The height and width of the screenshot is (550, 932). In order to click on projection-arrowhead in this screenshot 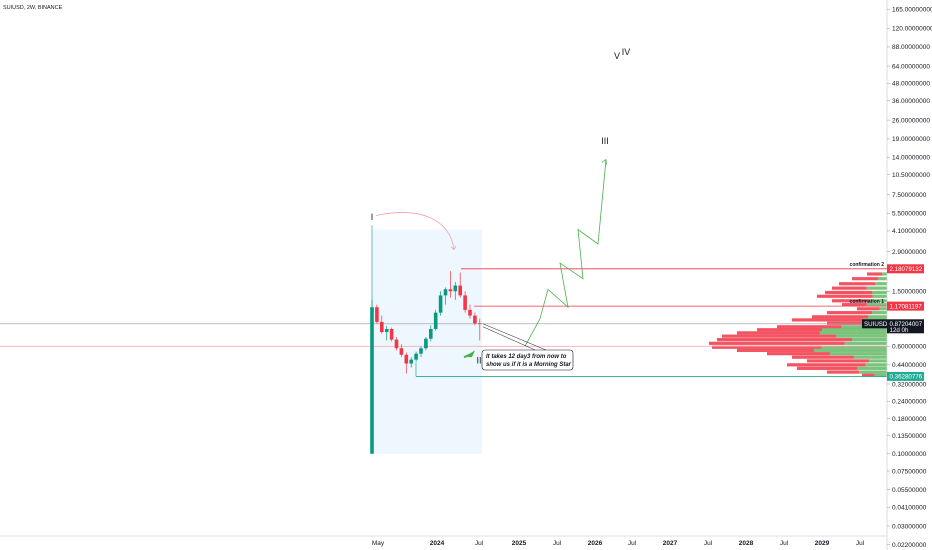, I will do `click(604, 162)`.